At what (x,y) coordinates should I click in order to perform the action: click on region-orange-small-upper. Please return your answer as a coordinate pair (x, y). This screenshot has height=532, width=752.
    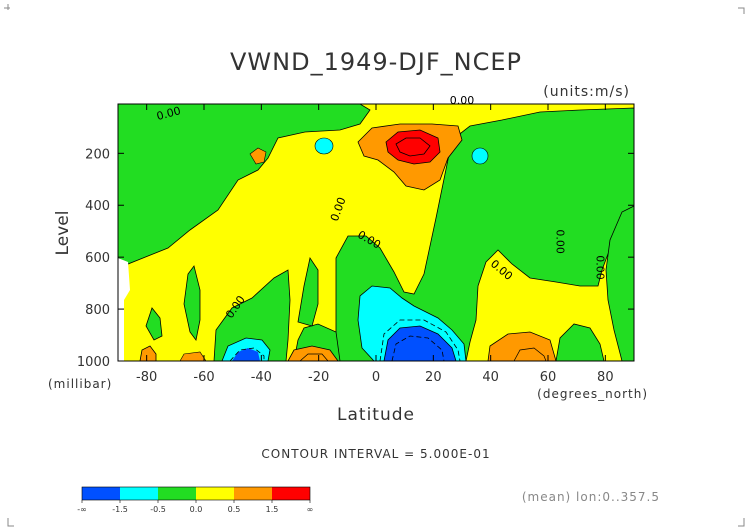
    Looking at the image, I should click on (258, 156).